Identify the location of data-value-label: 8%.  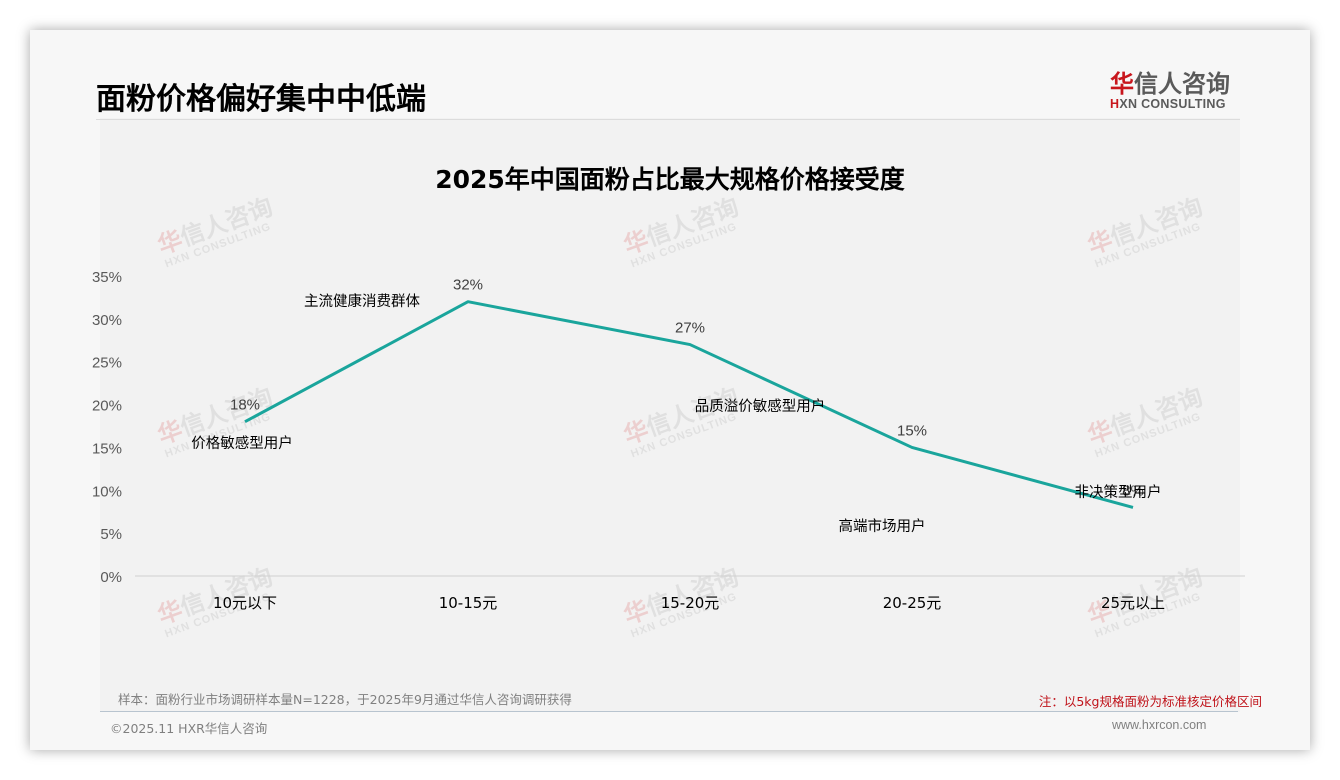
(1133, 490).